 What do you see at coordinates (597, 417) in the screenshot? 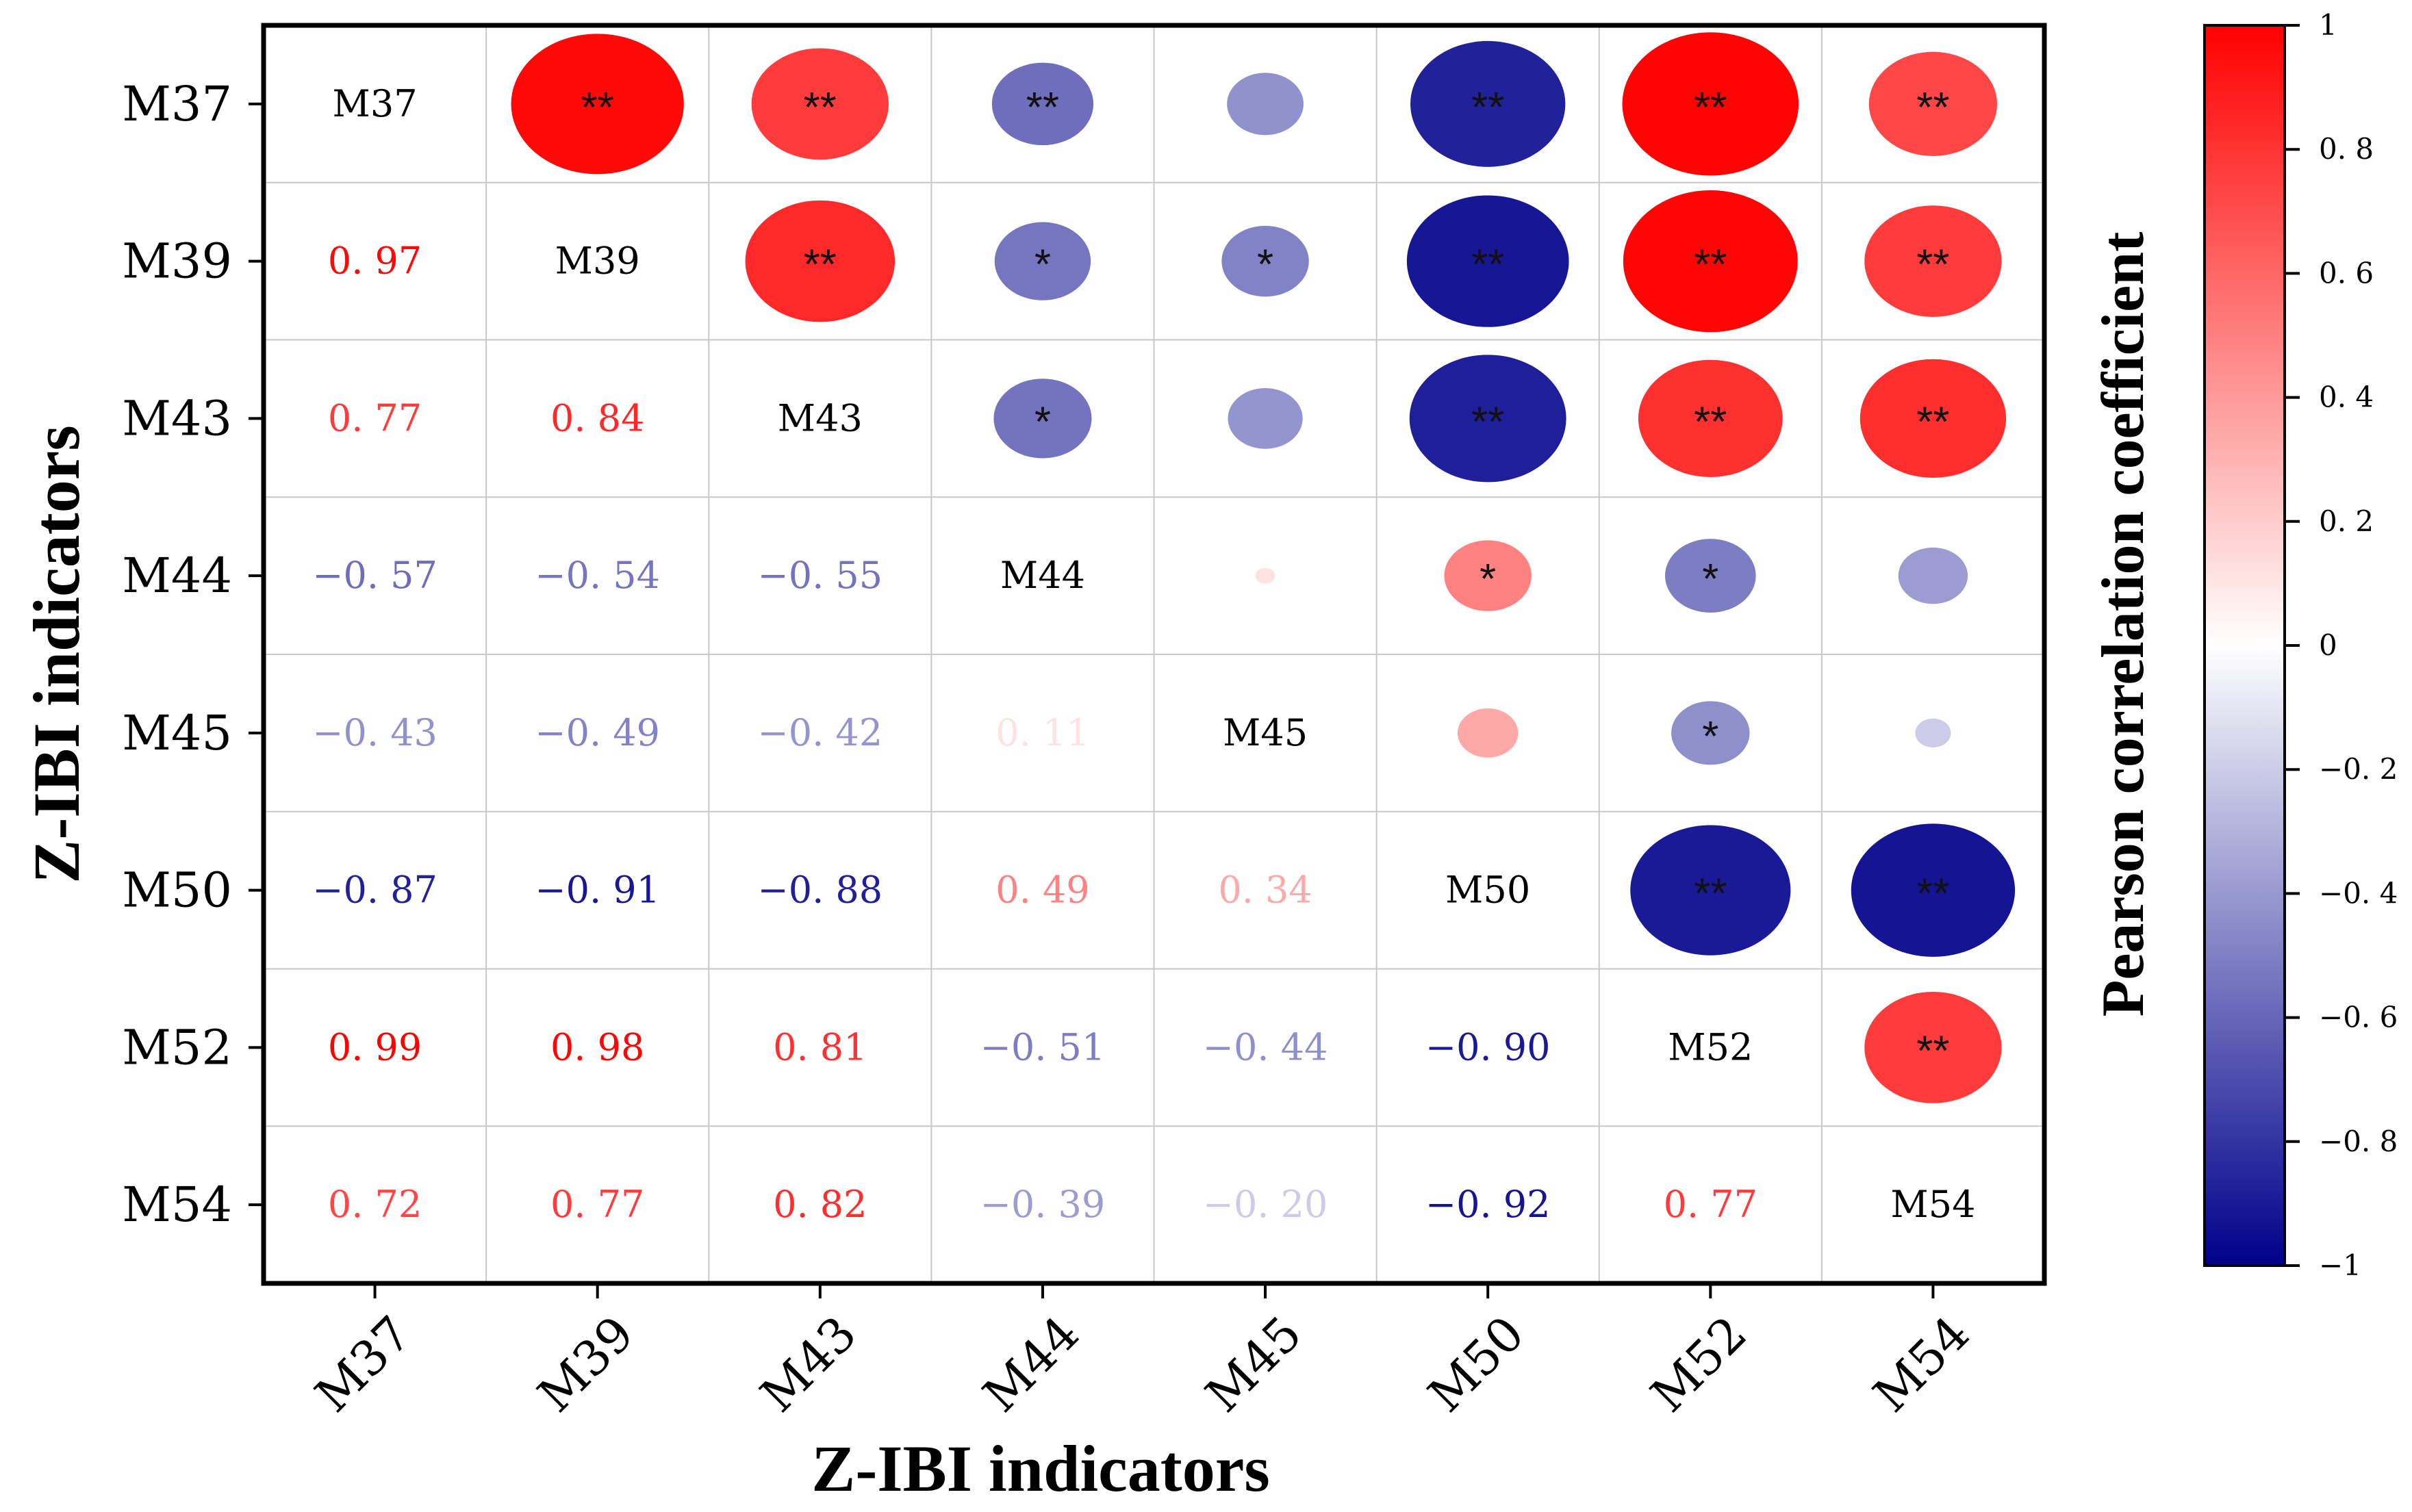
I see `correlation-value: 0. 84` at bounding box center [597, 417].